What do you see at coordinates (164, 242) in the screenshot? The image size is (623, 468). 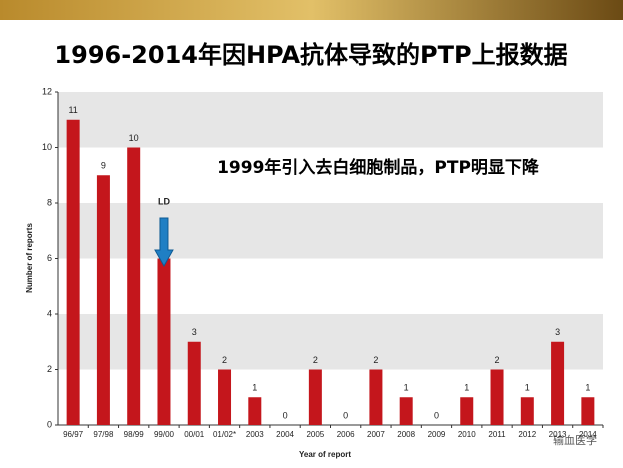 I see `arrow` at bounding box center [164, 242].